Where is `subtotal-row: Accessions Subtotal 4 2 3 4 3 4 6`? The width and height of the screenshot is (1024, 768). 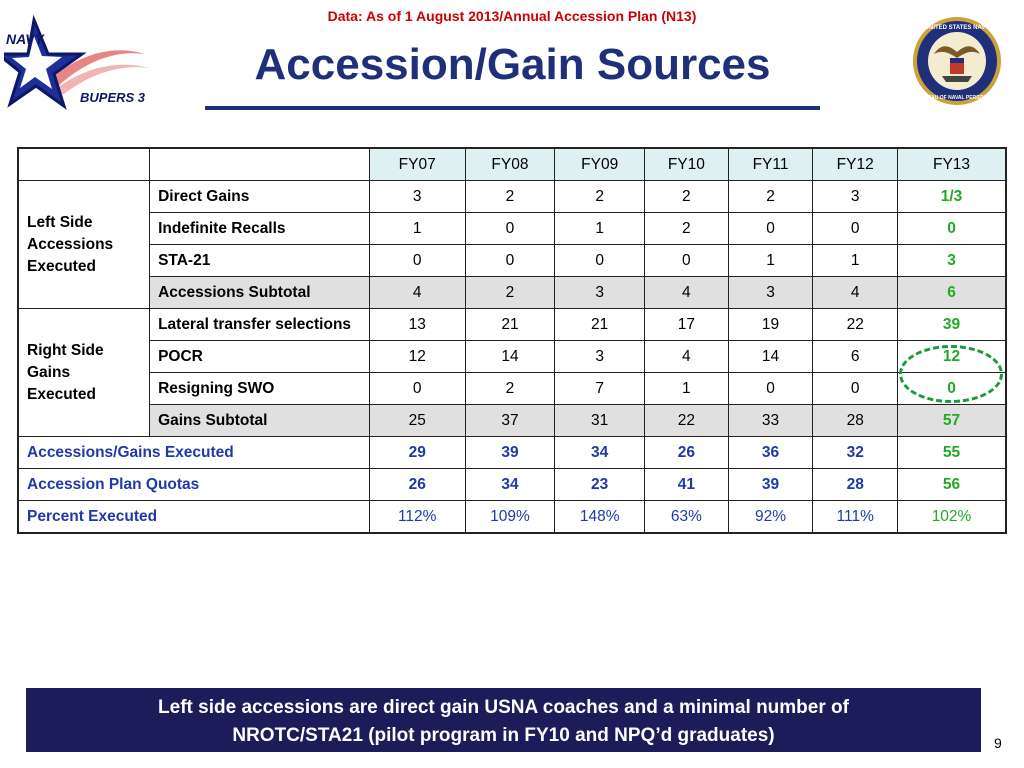
subtotal-row: Accessions Subtotal 4 2 3 4 3 4 6 is located at coordinates (512, 292).